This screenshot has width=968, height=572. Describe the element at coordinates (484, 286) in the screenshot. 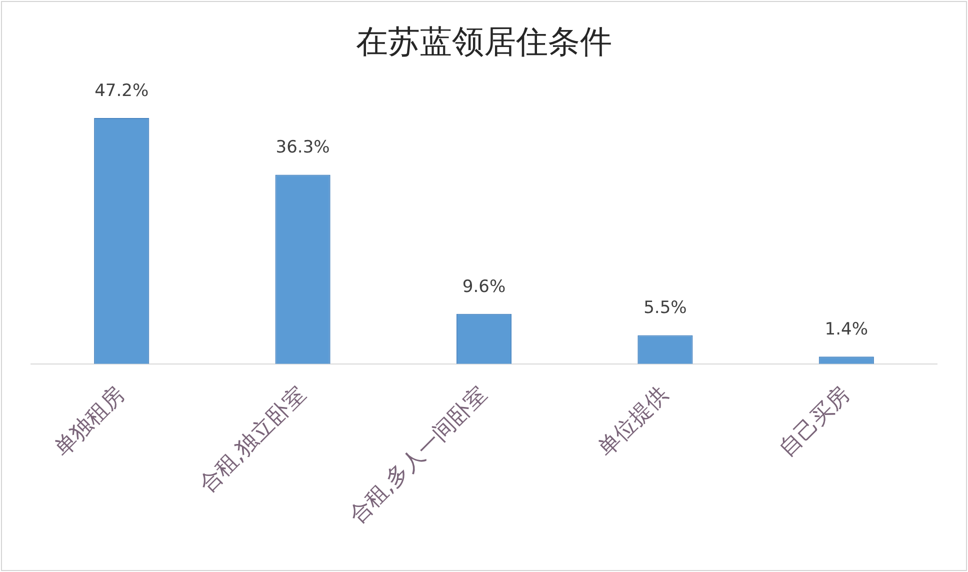

I see `data-label: 9.6%` at that location.